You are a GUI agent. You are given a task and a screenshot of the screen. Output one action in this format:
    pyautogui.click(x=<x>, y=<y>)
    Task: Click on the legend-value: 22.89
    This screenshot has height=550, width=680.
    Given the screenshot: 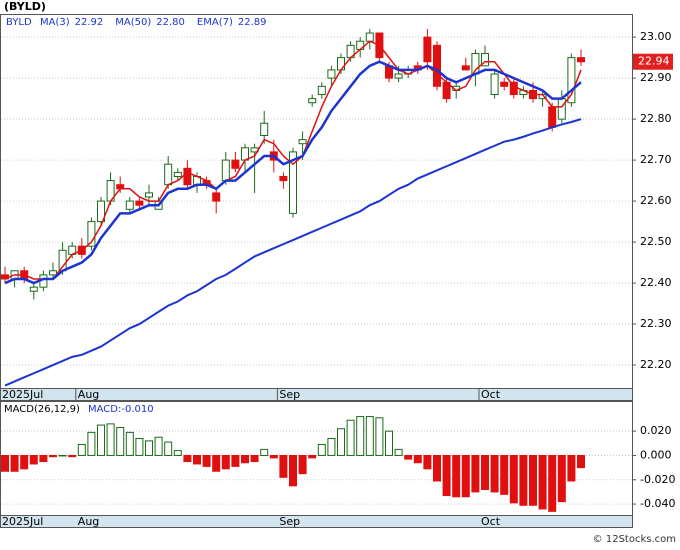 What is the action you would take?
    pyautogui.click(x=252, y=22)
    